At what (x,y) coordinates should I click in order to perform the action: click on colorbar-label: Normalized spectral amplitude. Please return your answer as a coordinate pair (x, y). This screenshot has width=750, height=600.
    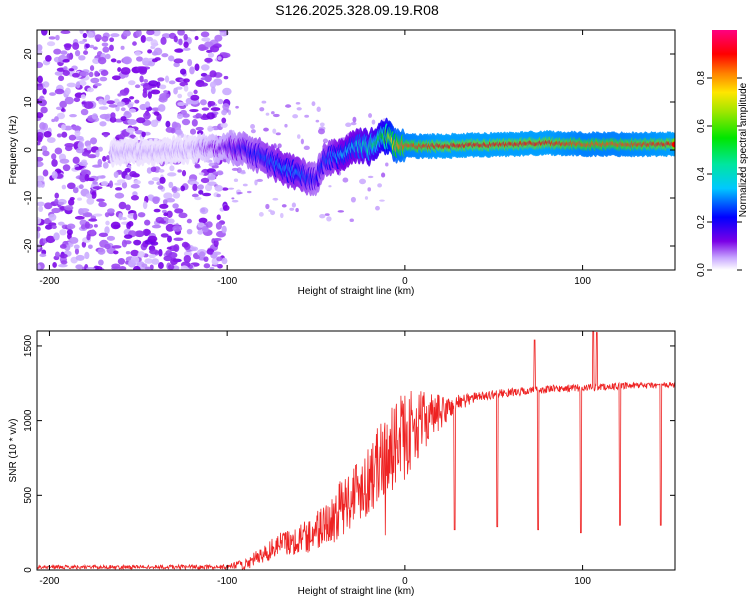
    Looking at the image, I should click on (743, 149).